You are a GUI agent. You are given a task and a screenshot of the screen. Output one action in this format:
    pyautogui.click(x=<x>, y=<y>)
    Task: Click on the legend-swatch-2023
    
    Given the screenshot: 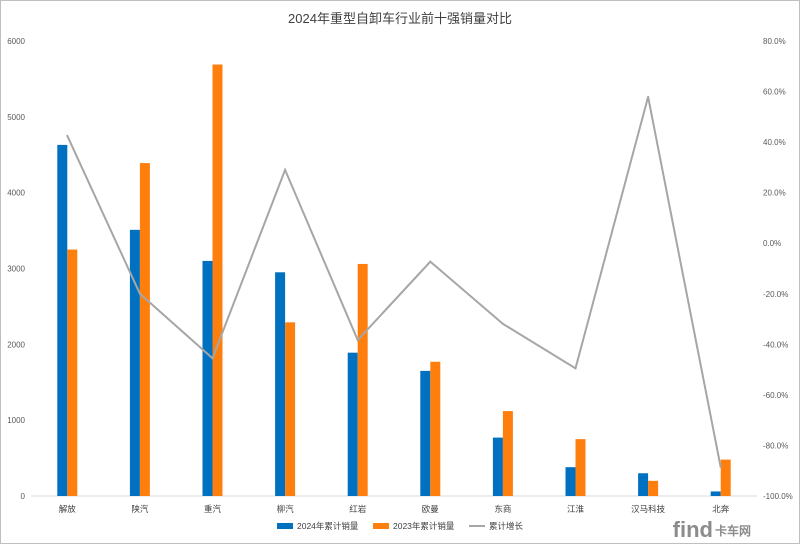 What is the action you would take?
    pyautogui.click(x=381, y=526)
    